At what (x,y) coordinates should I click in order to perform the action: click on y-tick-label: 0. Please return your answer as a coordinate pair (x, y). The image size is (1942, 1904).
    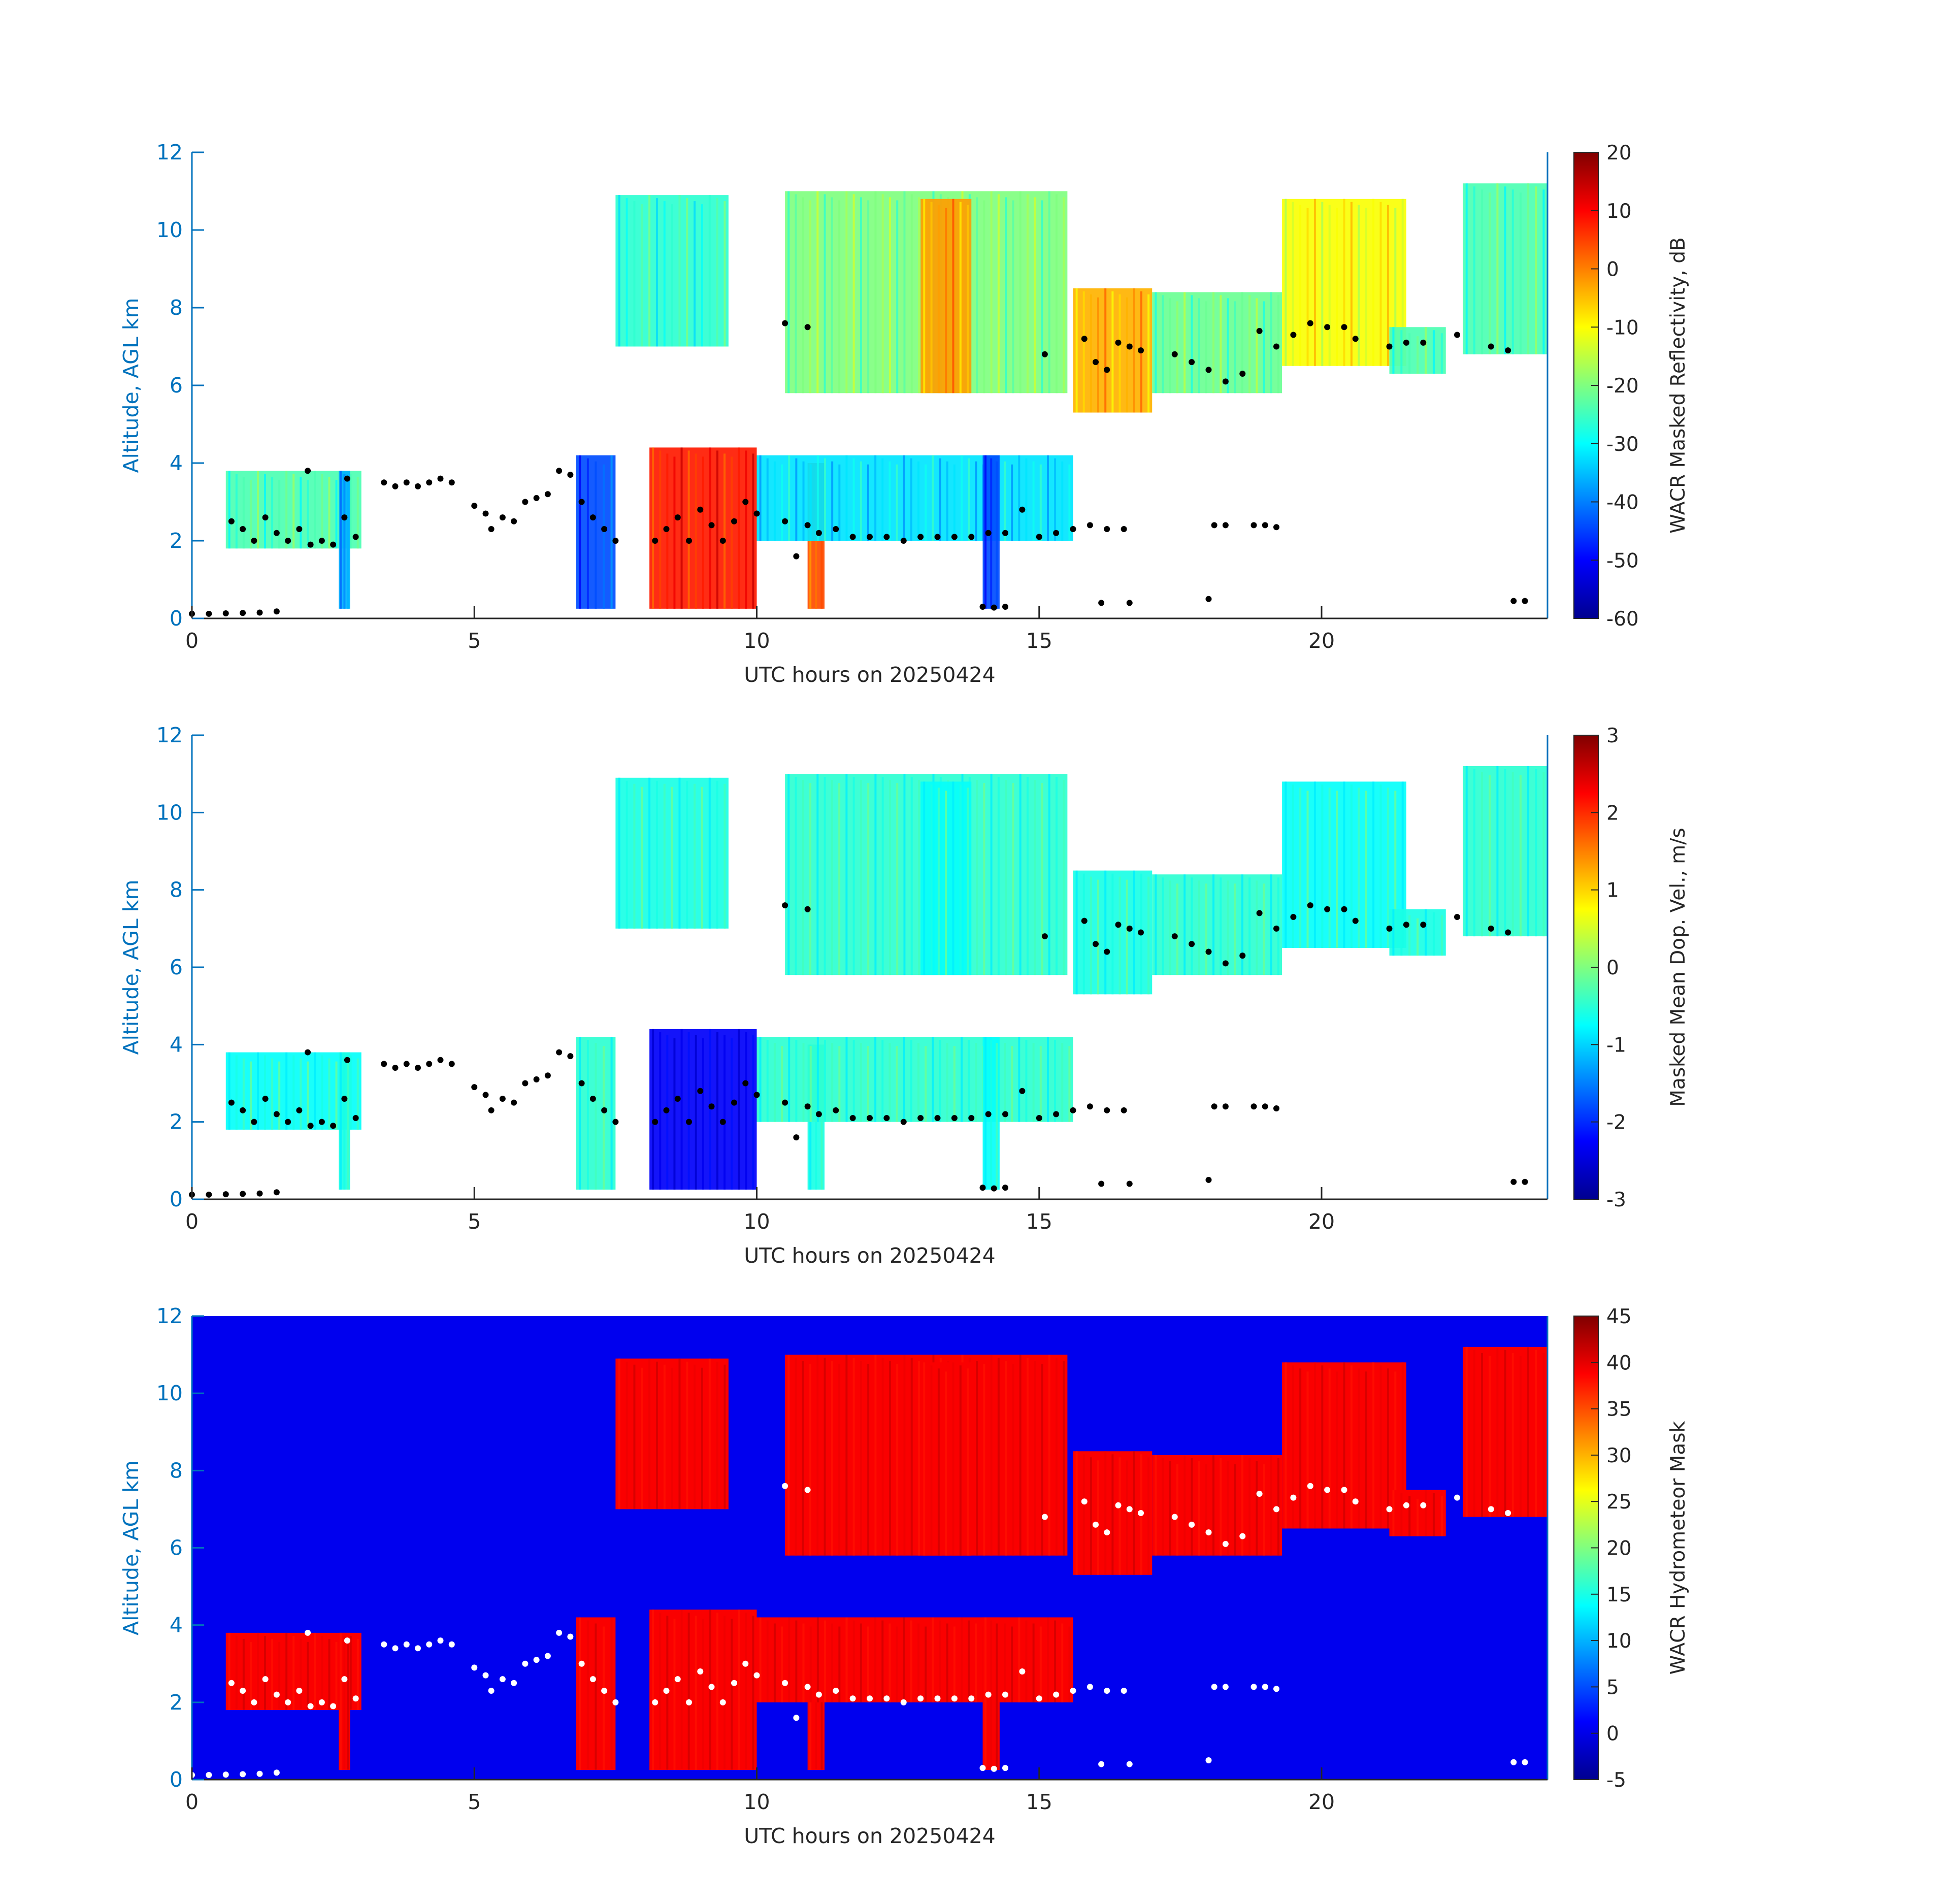
    Looking at the image, I should click on (176, 1779).